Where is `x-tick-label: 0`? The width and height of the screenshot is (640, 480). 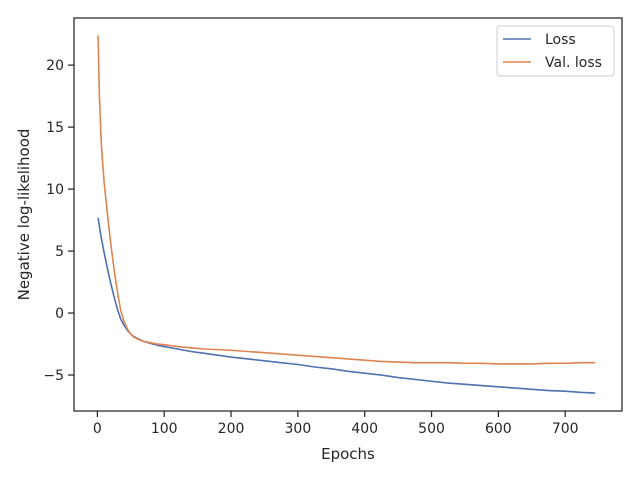
x-tick-label: 0 is located at coordinates (97, 429).